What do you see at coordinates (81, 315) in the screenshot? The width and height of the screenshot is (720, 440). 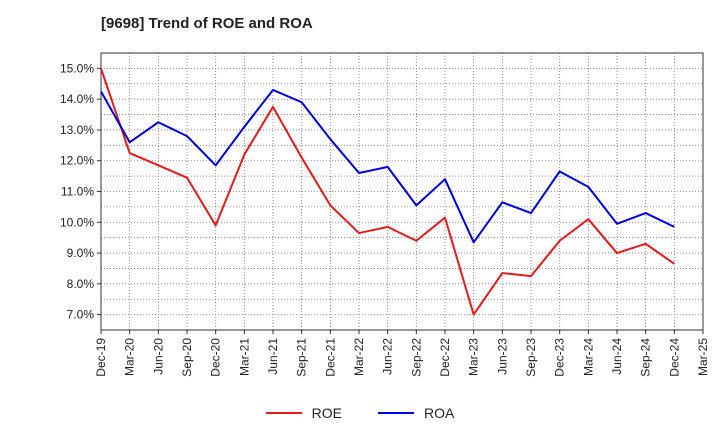 I see `y-tick-label: 7.0%` at bounding box center [81, 315].